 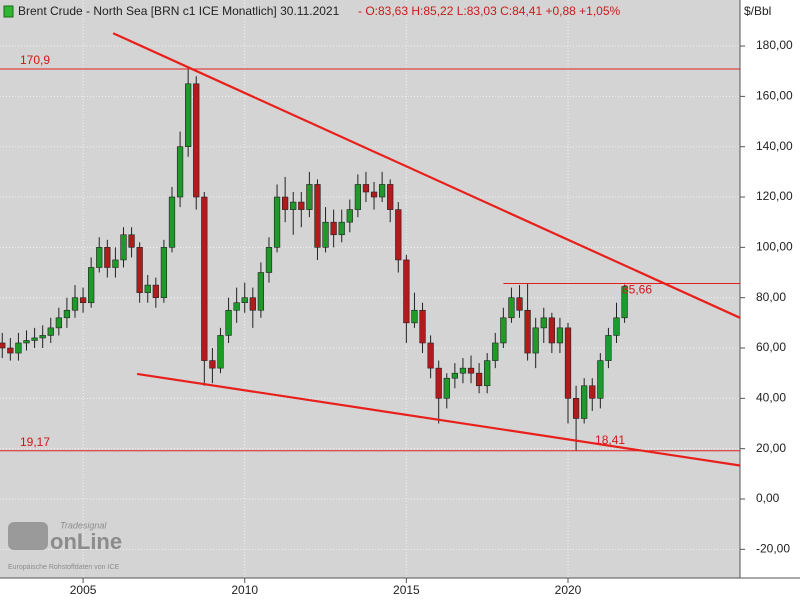 I want to click on resistance-label: 85,66, so click(x=637, y=290).